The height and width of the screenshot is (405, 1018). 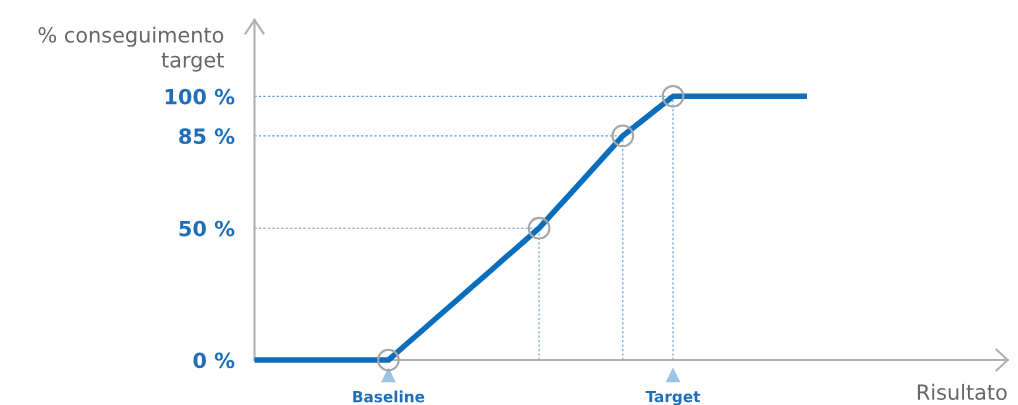 I want to click on y-tick-label: 50 %, so click(x=207, y=228).